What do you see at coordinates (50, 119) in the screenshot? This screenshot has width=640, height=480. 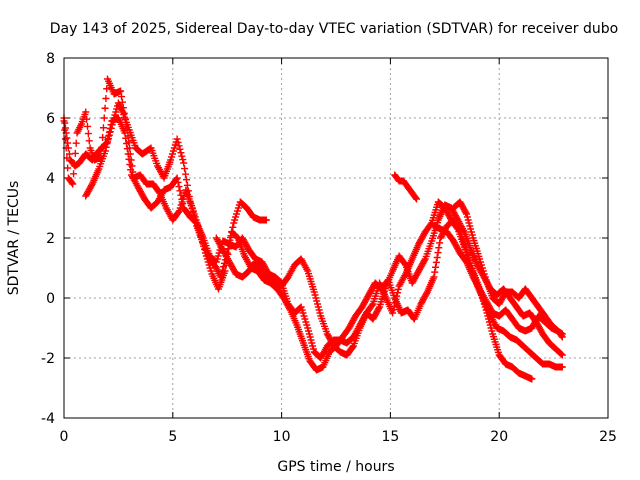 I see `y-tick-label: 6` at bounding box center [50, 119].